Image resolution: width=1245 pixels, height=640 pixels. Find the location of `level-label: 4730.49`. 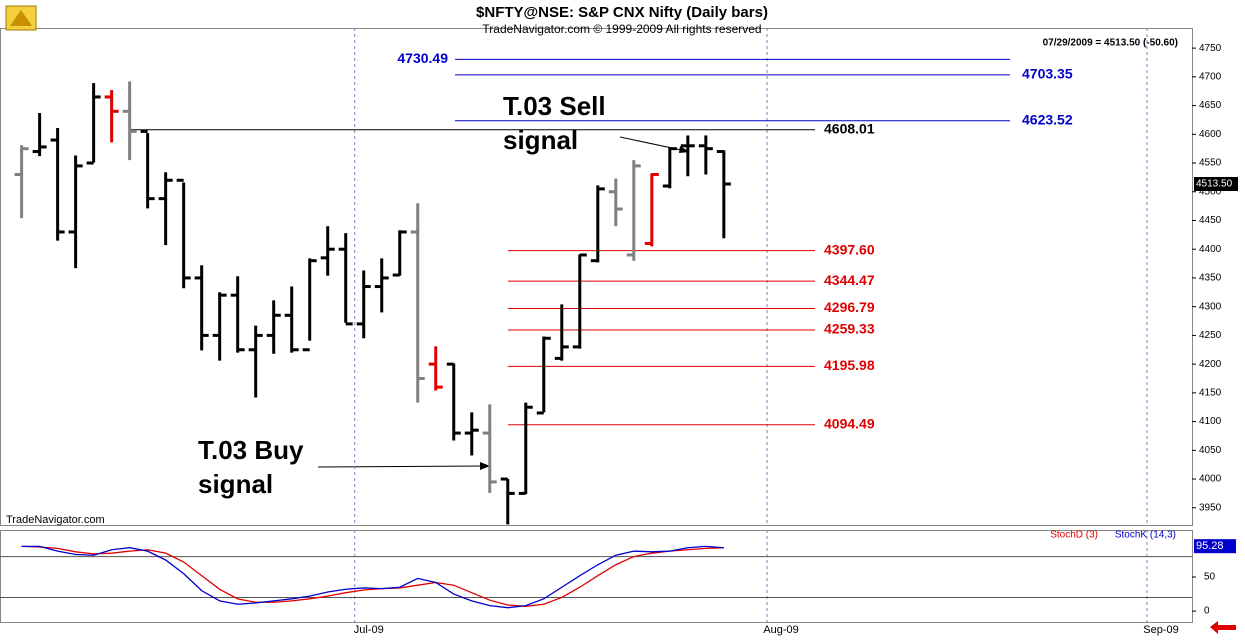

level-label: 4730.49 is located at coordinates (422, 58).